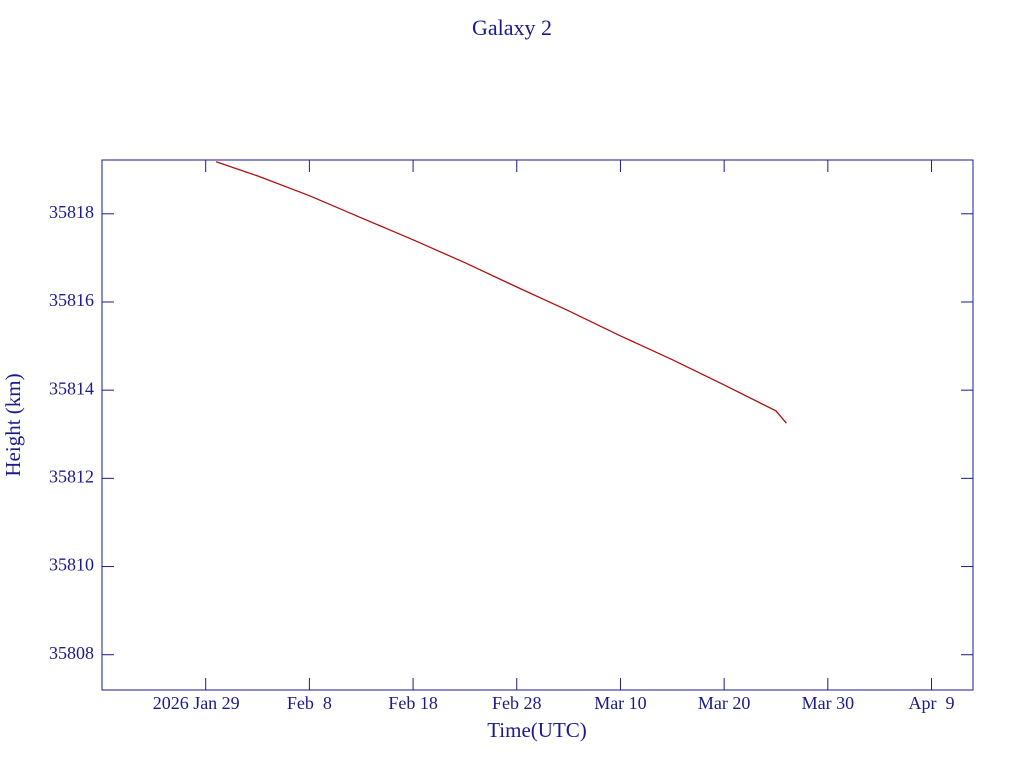  Describe the element at coordinates (71, 476) in the screenshot. I see `y-tick-label: 35812` at that location.